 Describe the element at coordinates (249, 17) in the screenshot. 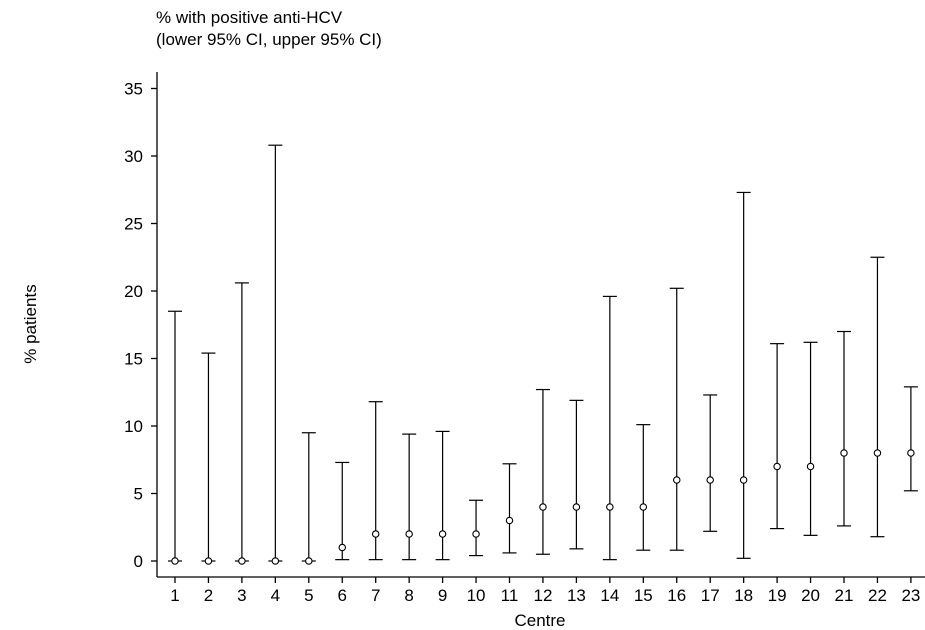

I see `chart-title-line-1: % with positive anti-HCV` at that location.